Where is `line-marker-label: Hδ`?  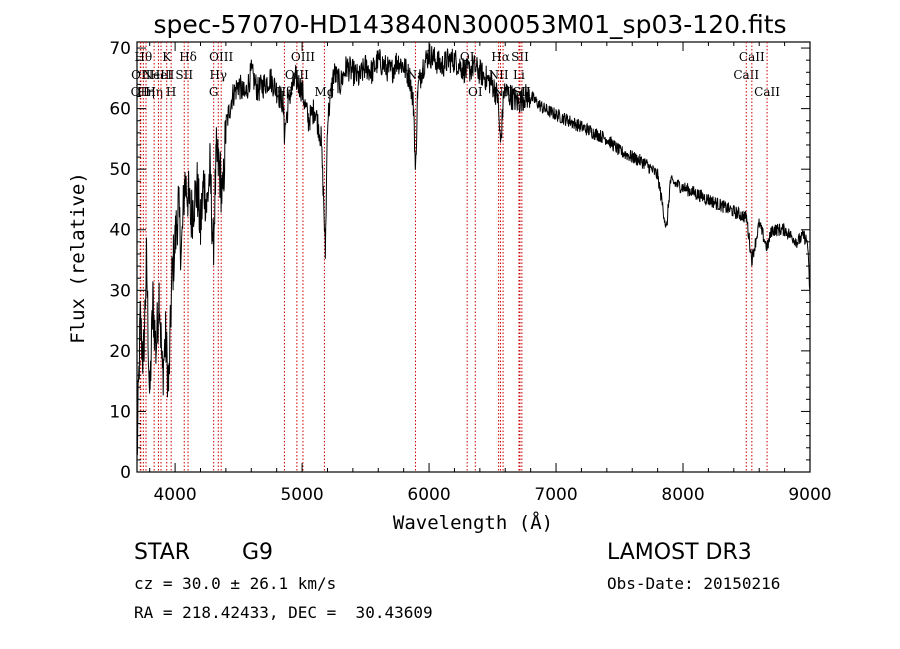
line-marker-label: Hδ is located at coordinates (188, 57).